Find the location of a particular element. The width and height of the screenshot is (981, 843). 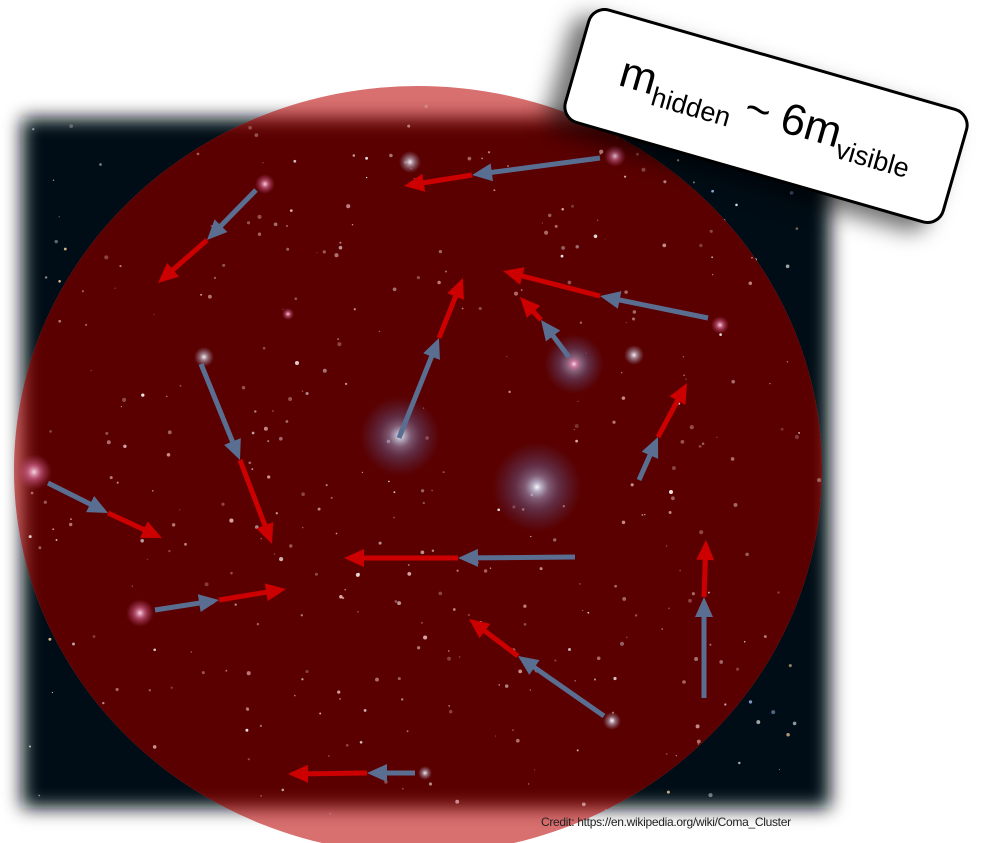

galaxy-bottom is located at coordinates (425, 773).